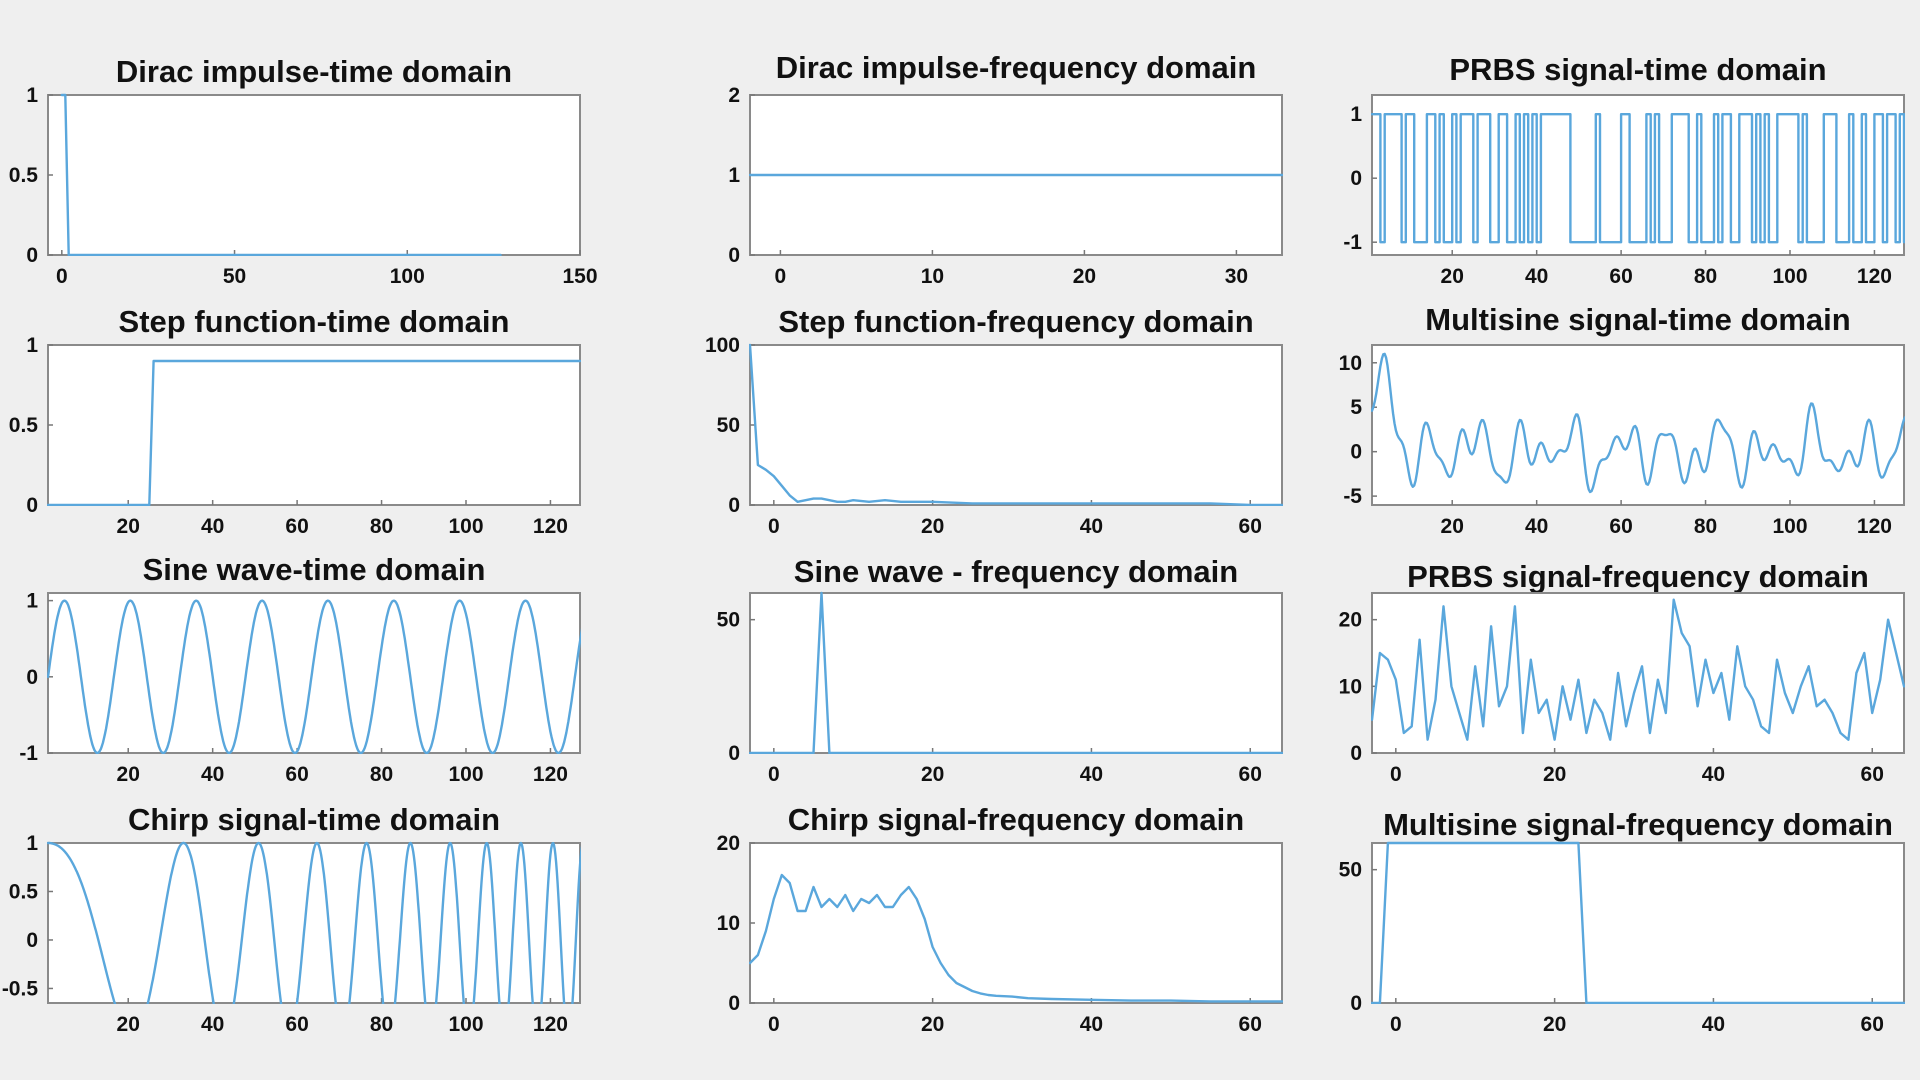 The width and height of the screenshot is (1920, 1080). I want to click on x-tick-label: 10, so click(932, 276).